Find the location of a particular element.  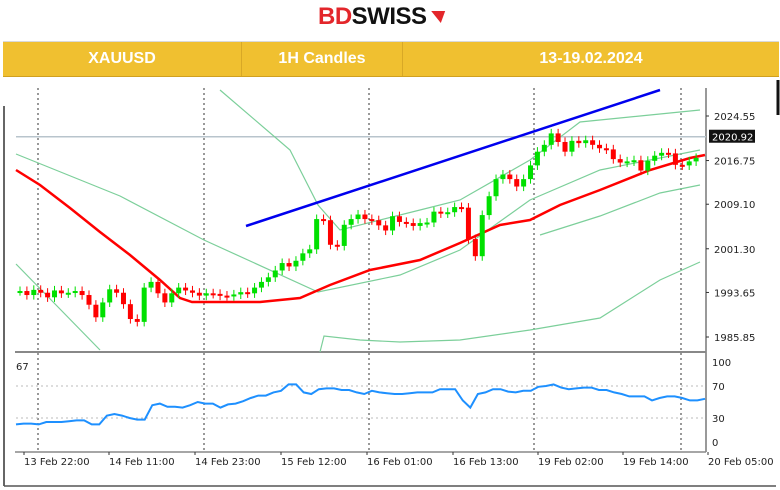

time-tick-label: 15 Feb 12:00 is located at coordinates (314, 462).